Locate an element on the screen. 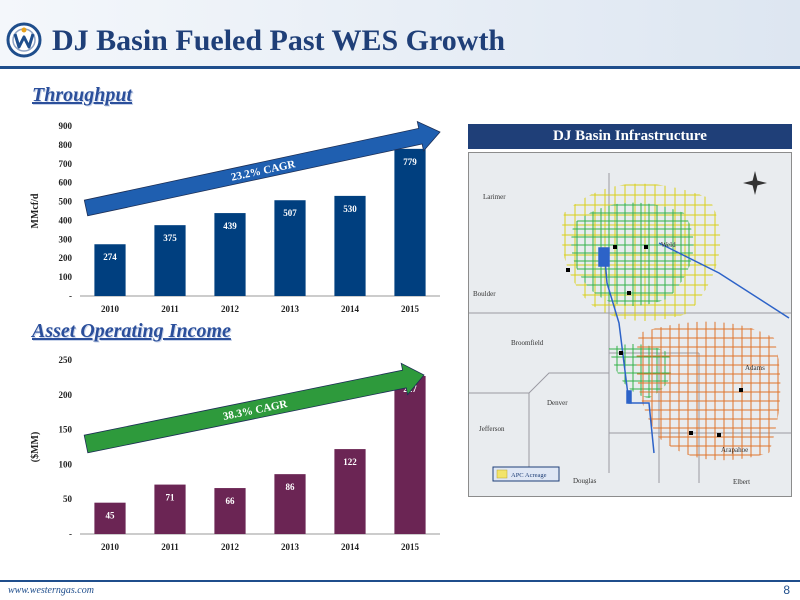 The height and width of the screenshot is (600, 800). y-tick-label: 150 is located at coordinates (66, 430).